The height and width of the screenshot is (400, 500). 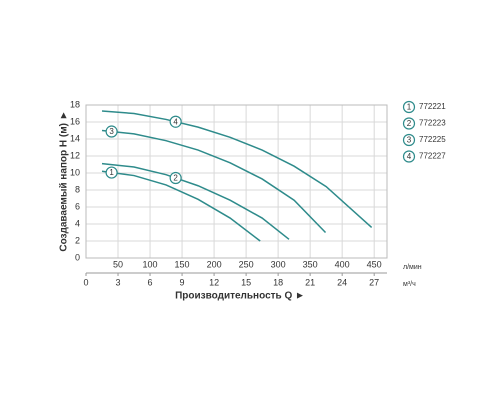 What do you see at coordinates (246, 264) in the screenshot?
I see `x-tick-label: 250` at bounding box center [246, 264].